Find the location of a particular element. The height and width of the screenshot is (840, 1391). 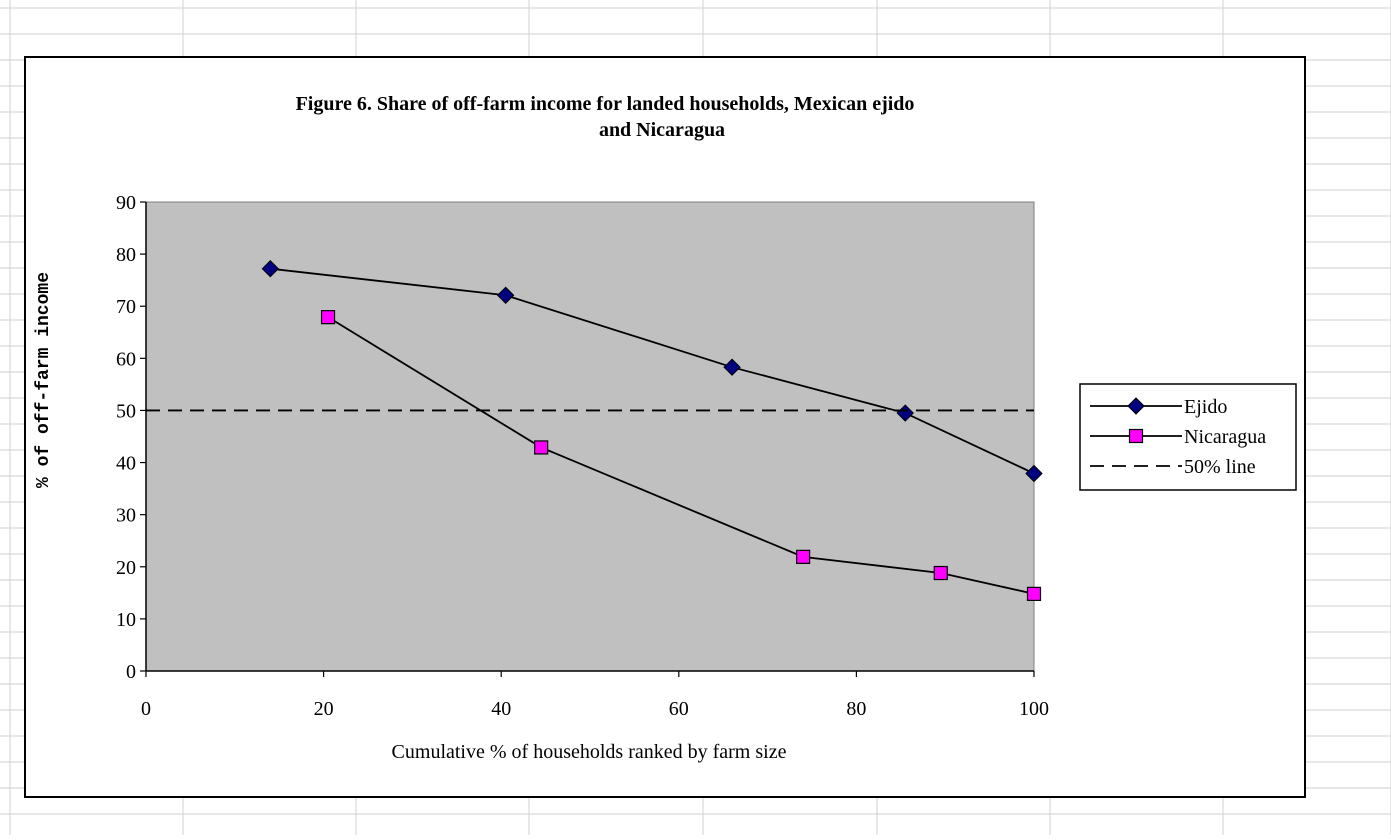

legend: Ejido Nicaragua 50% line is located at coordinates (1188, 437).